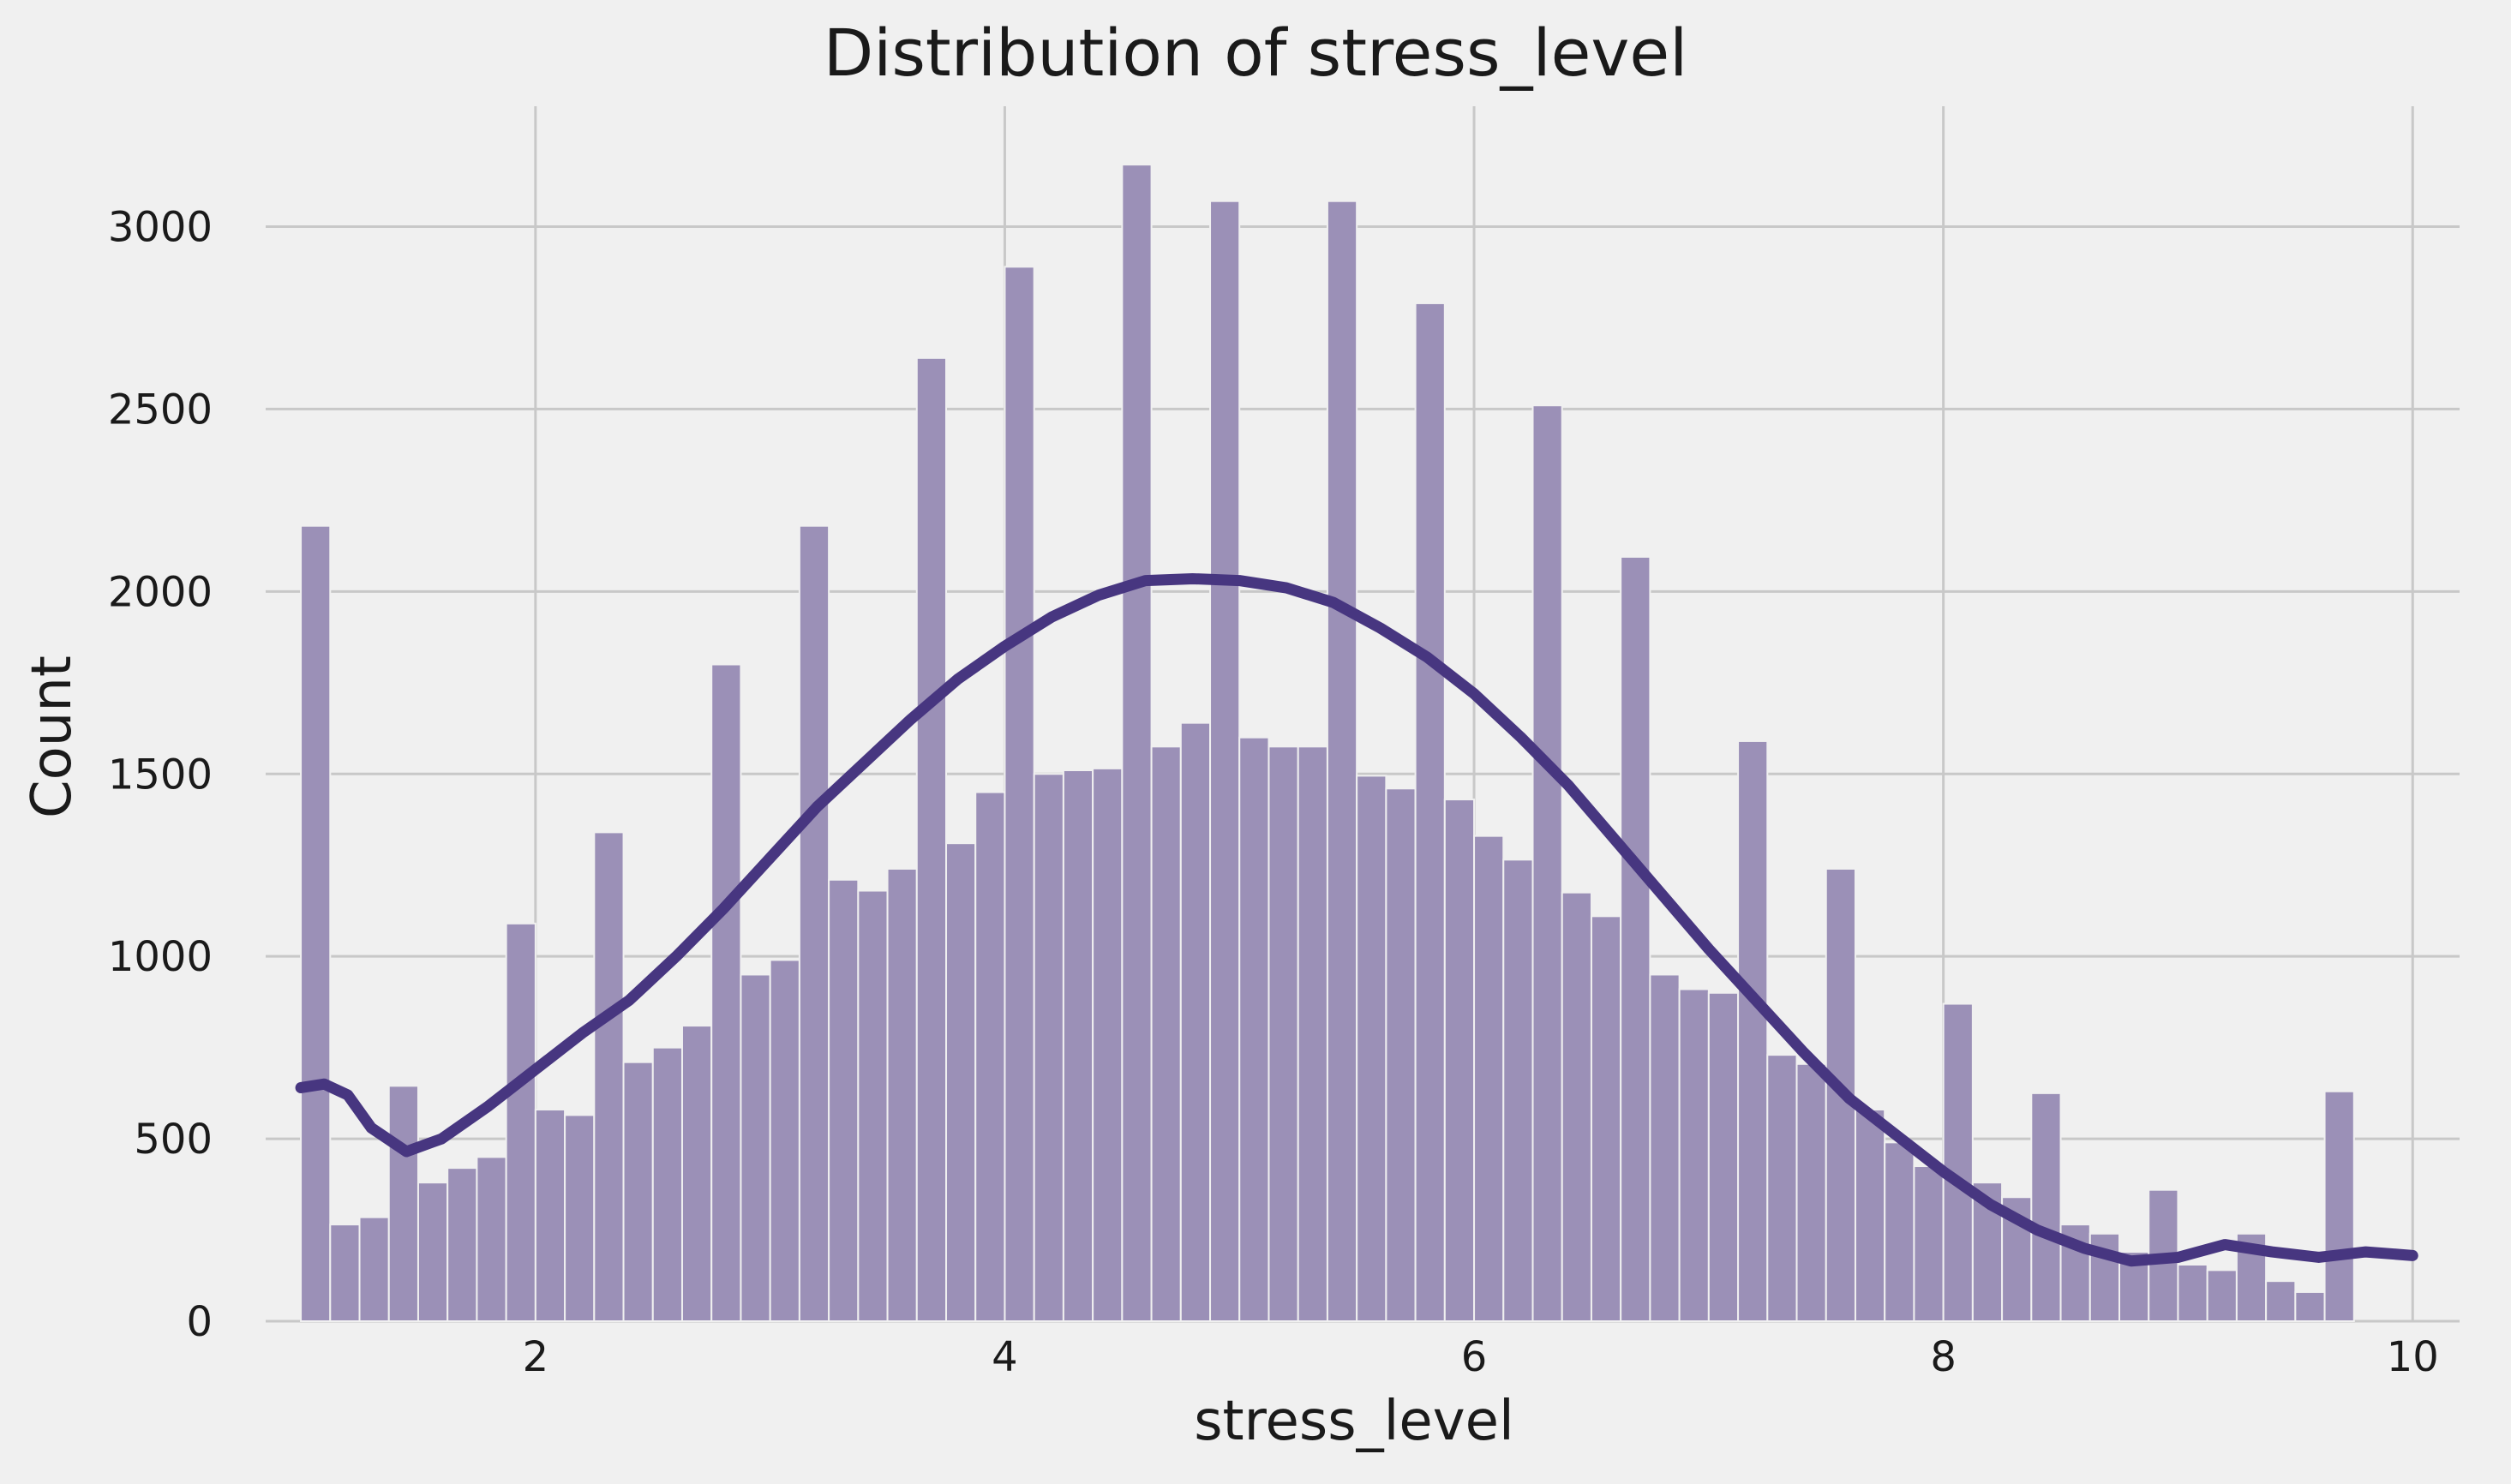 This screenshot has height=1484, width=2511. What do you see at coordinates (53, 736) in the screenshot?
I see `y-axis-label: Count` at bounding box center [53, 736].